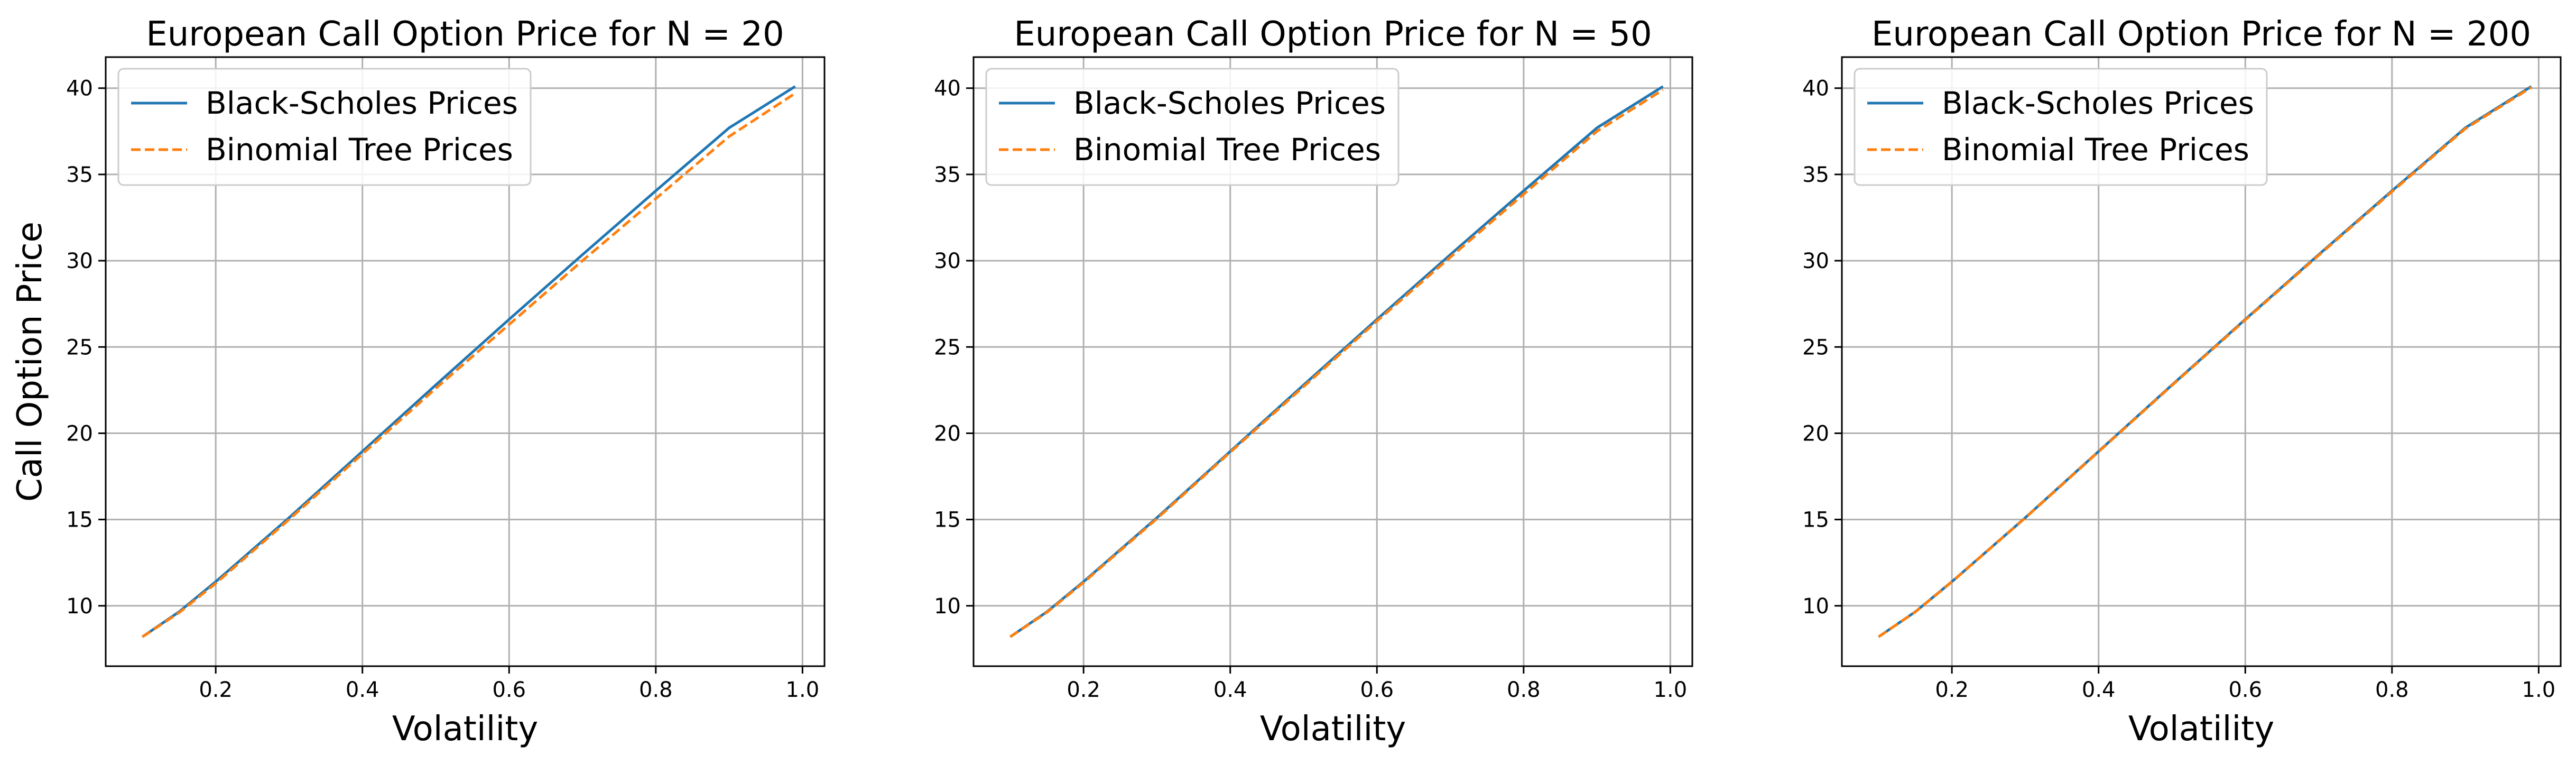 Image resolution: width=2576 pixels, height=764 pixels. Describe the element at coordinates (2201, 34) in the screenshot. I see `chart-title: European Call Option Price for N = 200` at that location.